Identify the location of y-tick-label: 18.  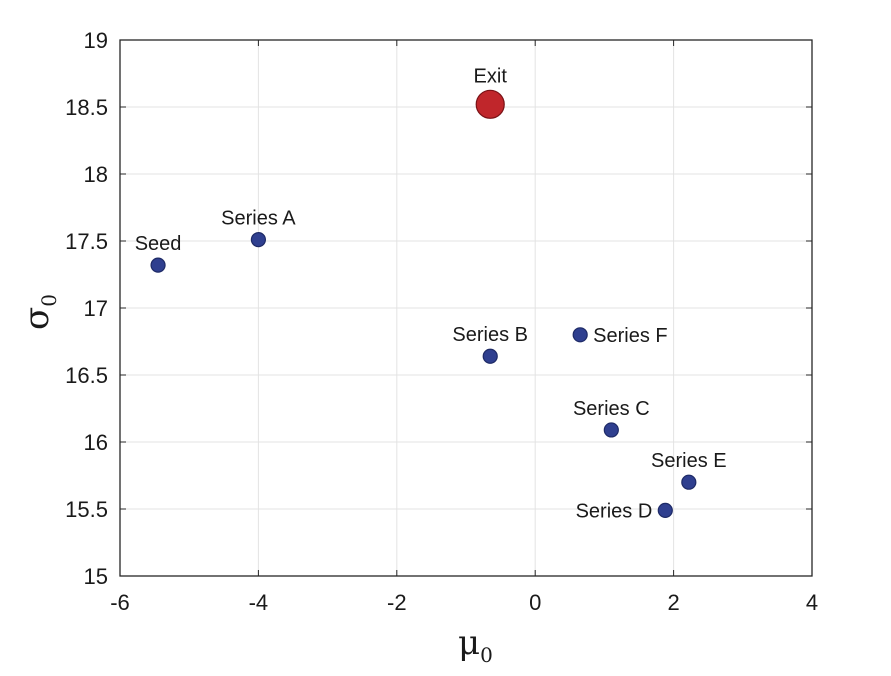
(96, 174).